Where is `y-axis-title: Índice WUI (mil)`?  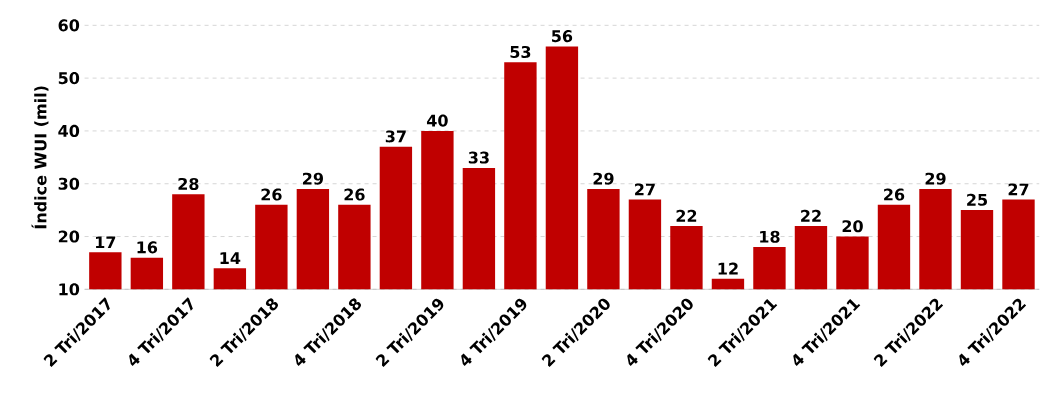 y-axis-title: Índice WUI (mil) is located at coordinates (40, 157).